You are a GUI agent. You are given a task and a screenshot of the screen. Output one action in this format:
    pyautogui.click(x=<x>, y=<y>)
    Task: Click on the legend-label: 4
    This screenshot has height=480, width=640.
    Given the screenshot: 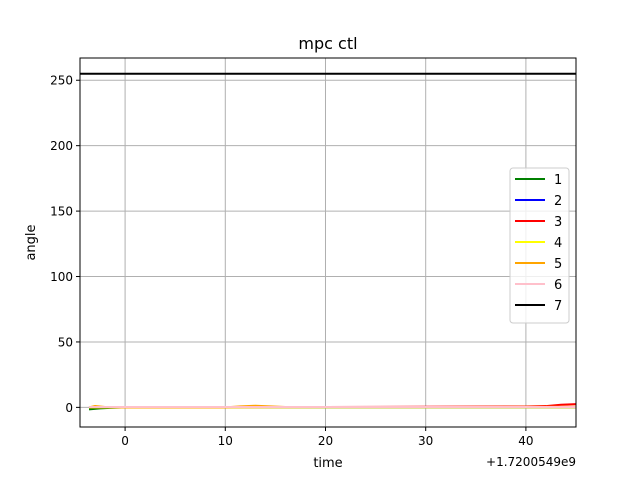 What is the action you would take?
    pyautogui.click(x=558, y=243)
    